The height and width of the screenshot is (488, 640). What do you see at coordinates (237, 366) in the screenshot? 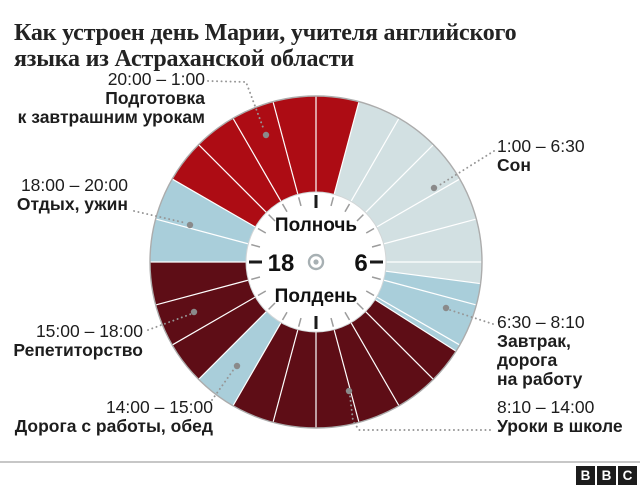
I see `leader-dot-lunch` at bounding box center [237, 366].